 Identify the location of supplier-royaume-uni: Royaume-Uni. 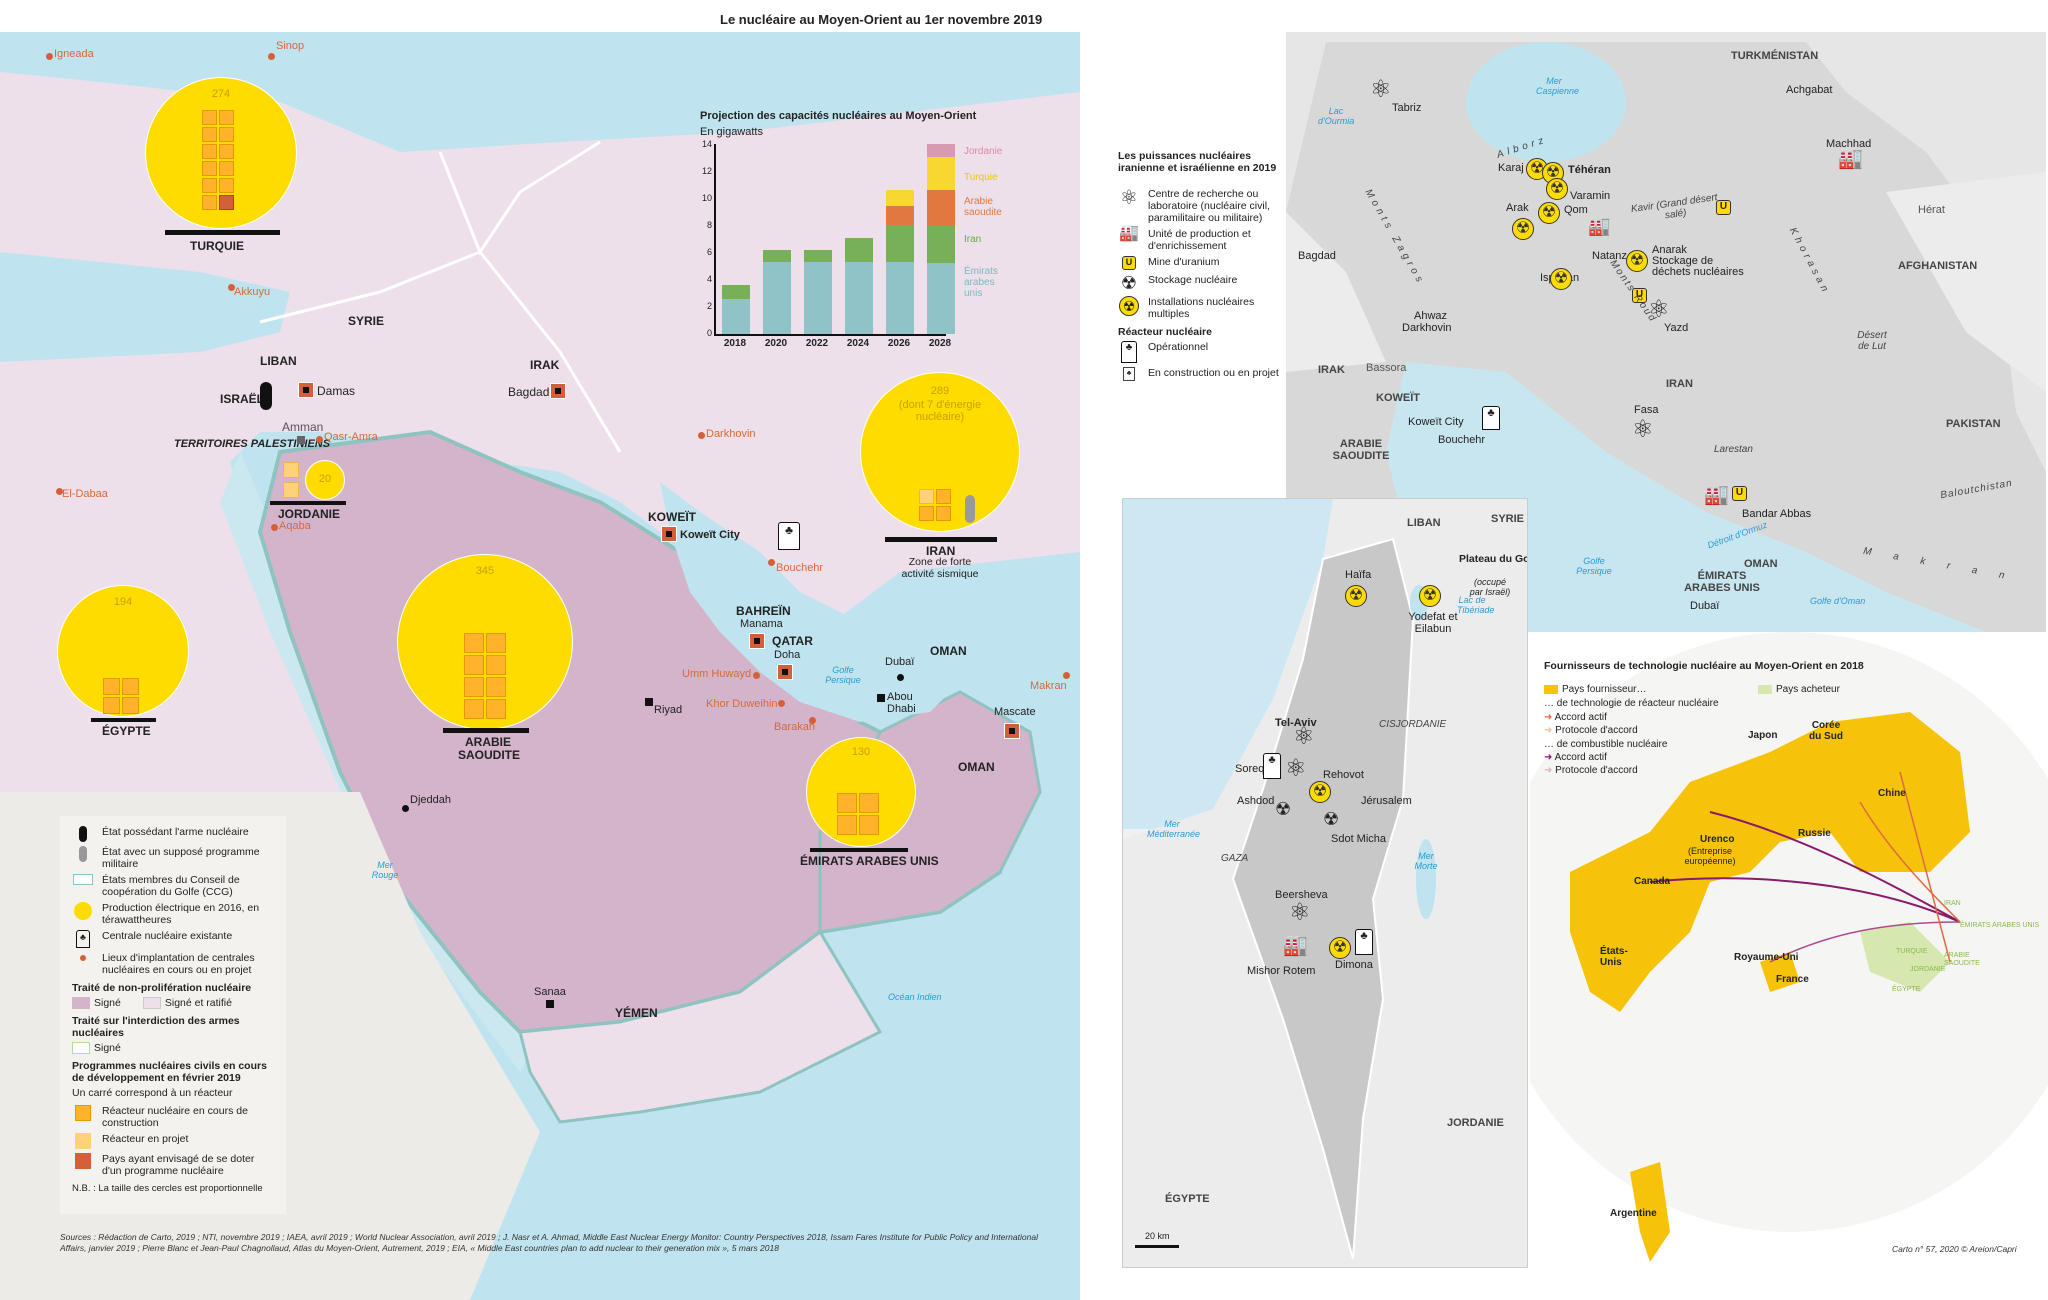
(1766, 957).